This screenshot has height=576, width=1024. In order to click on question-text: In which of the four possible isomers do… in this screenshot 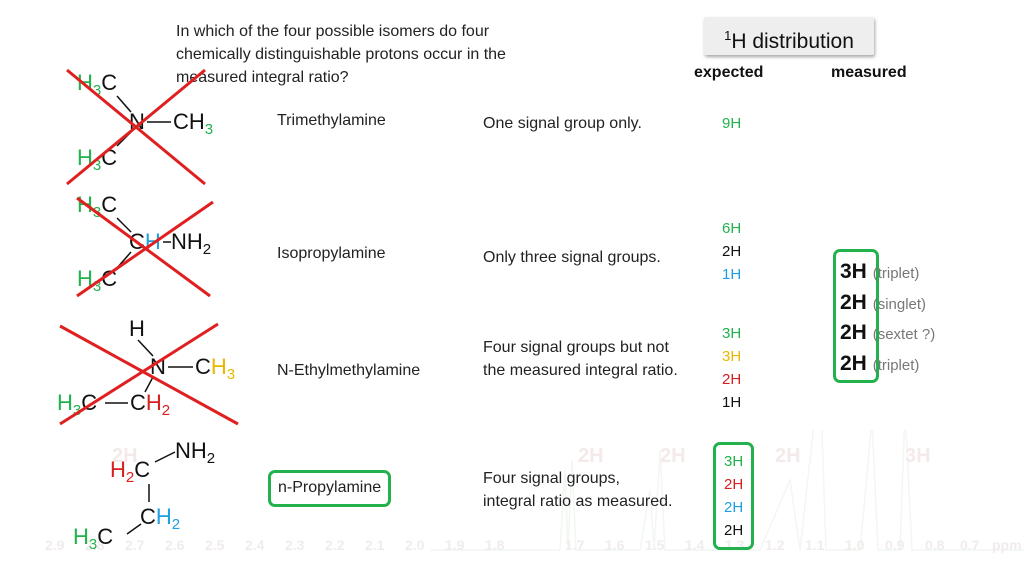, I will do `click(341, 54)`.